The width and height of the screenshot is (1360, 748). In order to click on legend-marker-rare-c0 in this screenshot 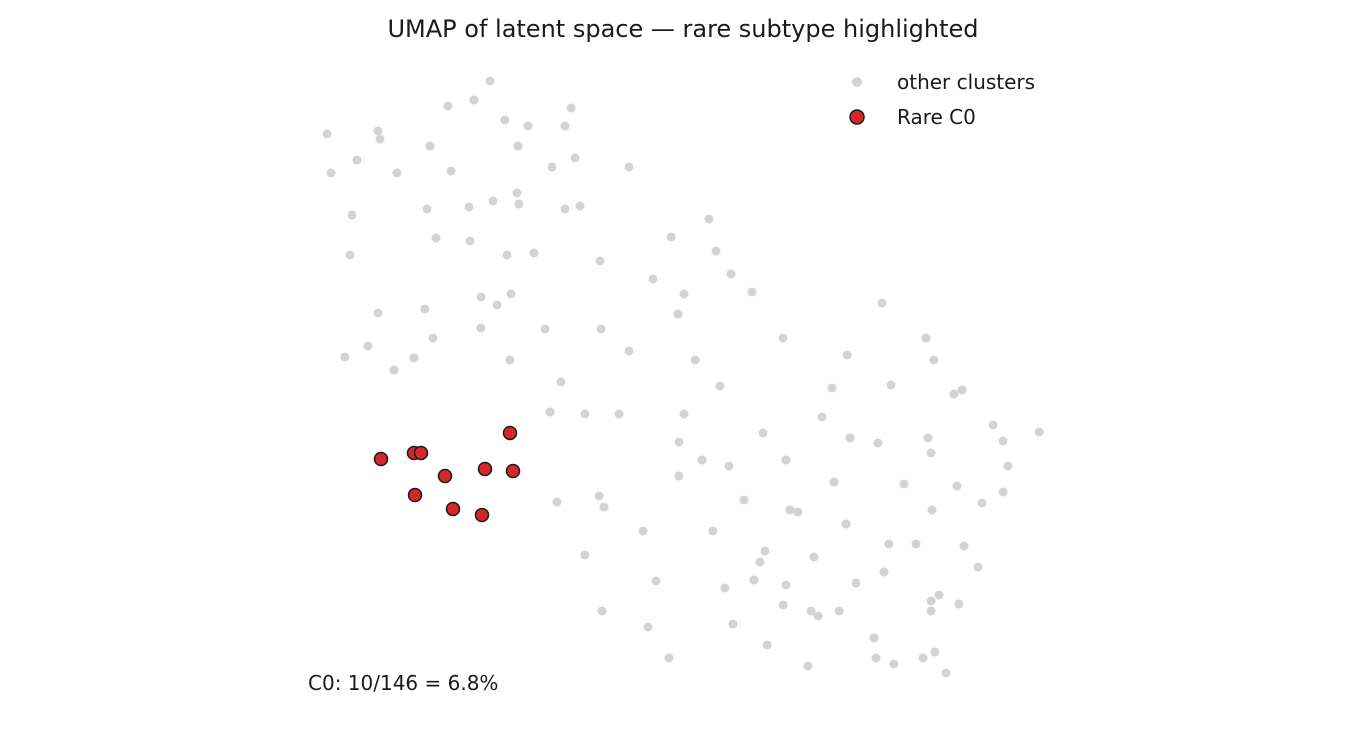, I will do `click(857, 117)`.